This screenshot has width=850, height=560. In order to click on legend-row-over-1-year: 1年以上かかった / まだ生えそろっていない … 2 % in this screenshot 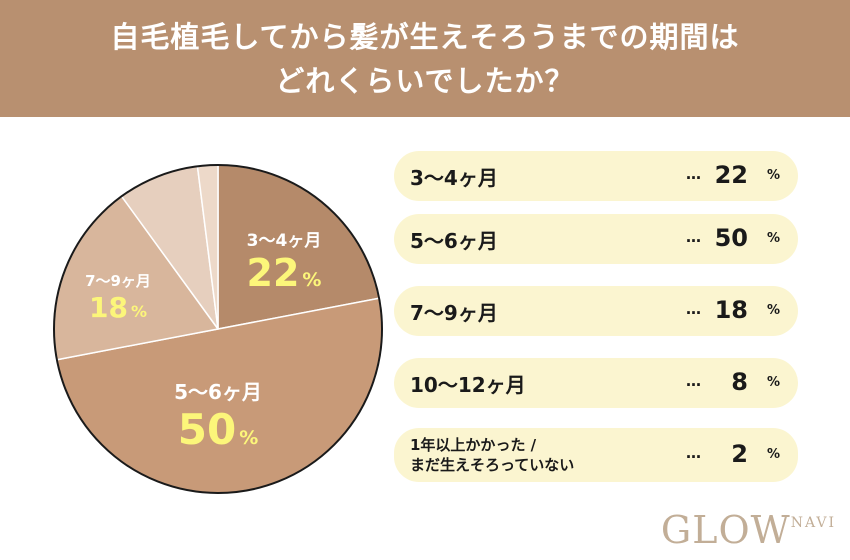, I will do `click(596, 455)`.